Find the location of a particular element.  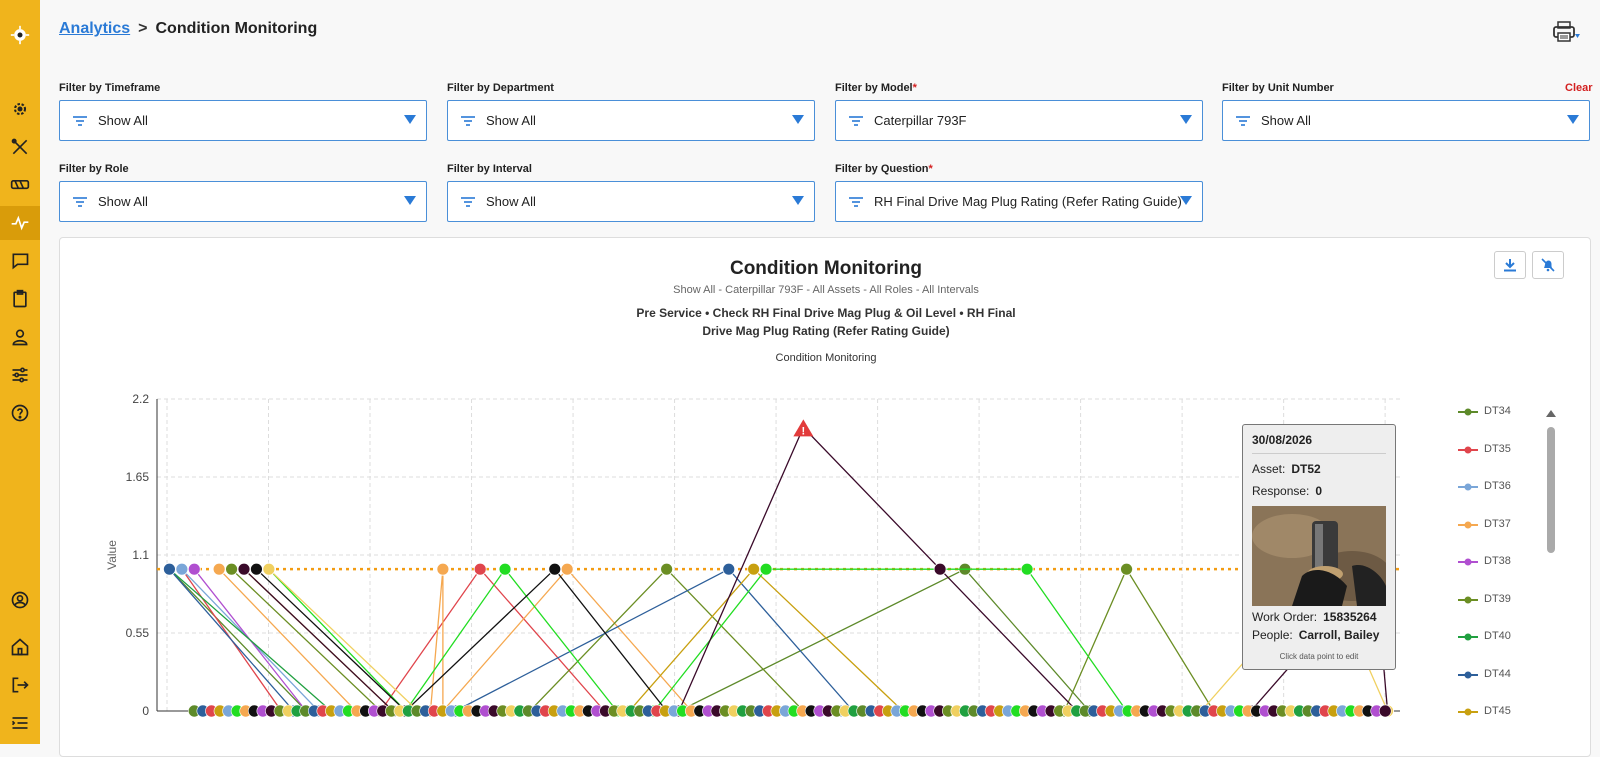

tooltip-asset-value: DT52 is located at coordinates (1306, 469).